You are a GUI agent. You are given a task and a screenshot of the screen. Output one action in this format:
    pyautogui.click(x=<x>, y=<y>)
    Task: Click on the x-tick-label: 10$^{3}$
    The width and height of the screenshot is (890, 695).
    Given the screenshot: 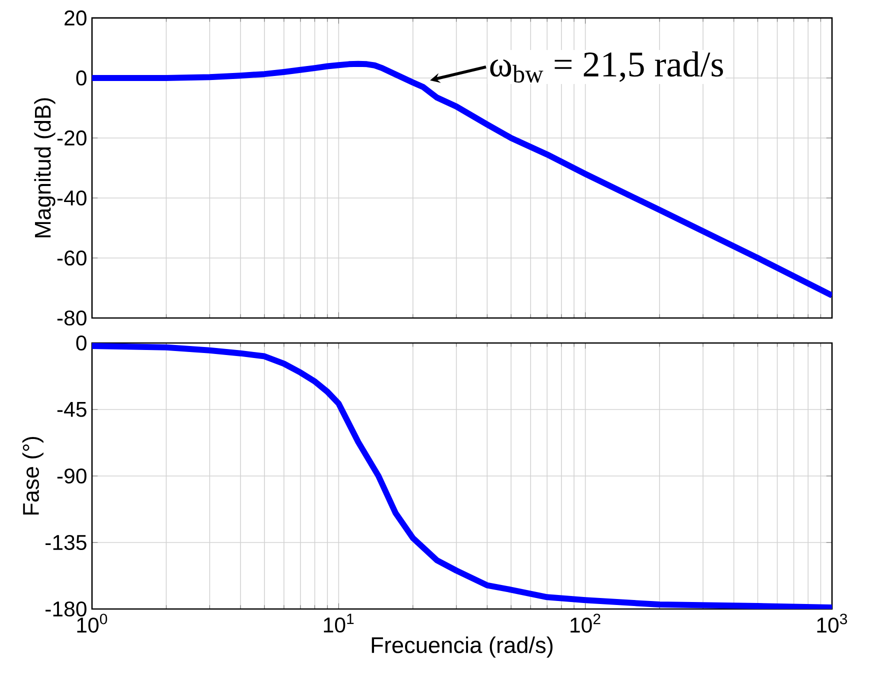 What is the action you would take?
    pyautogui.click(x=832, y=623)
    